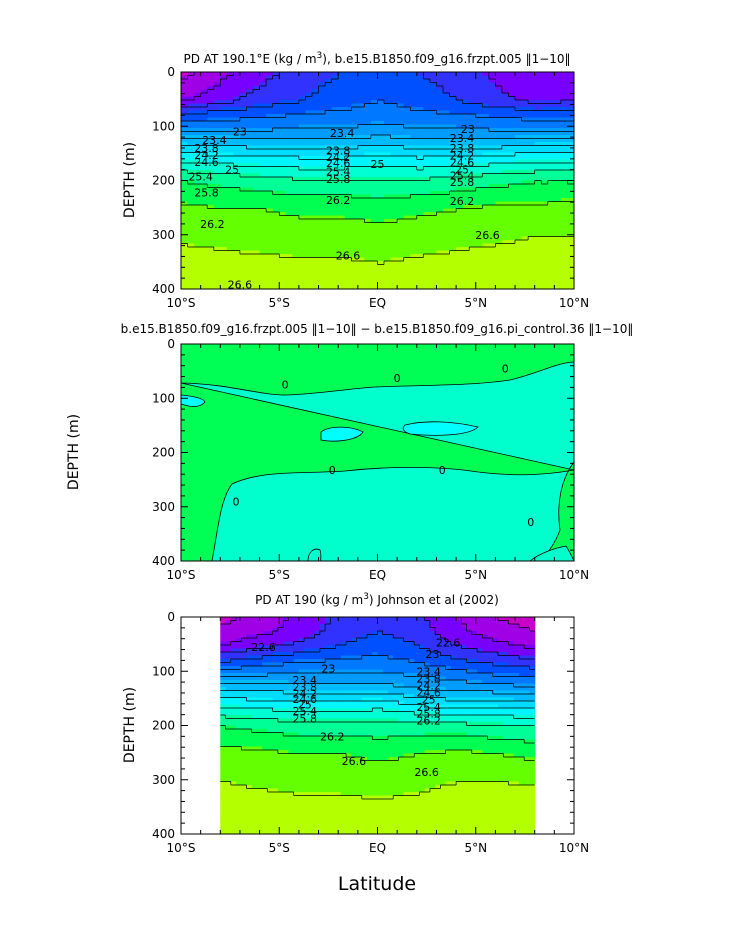 This screenshot has height=945, width=733. What do you see at coordinates (279, 575) in the screenshot?
I see `x-tick-label: 5°S` at bounding box center [279, 575].